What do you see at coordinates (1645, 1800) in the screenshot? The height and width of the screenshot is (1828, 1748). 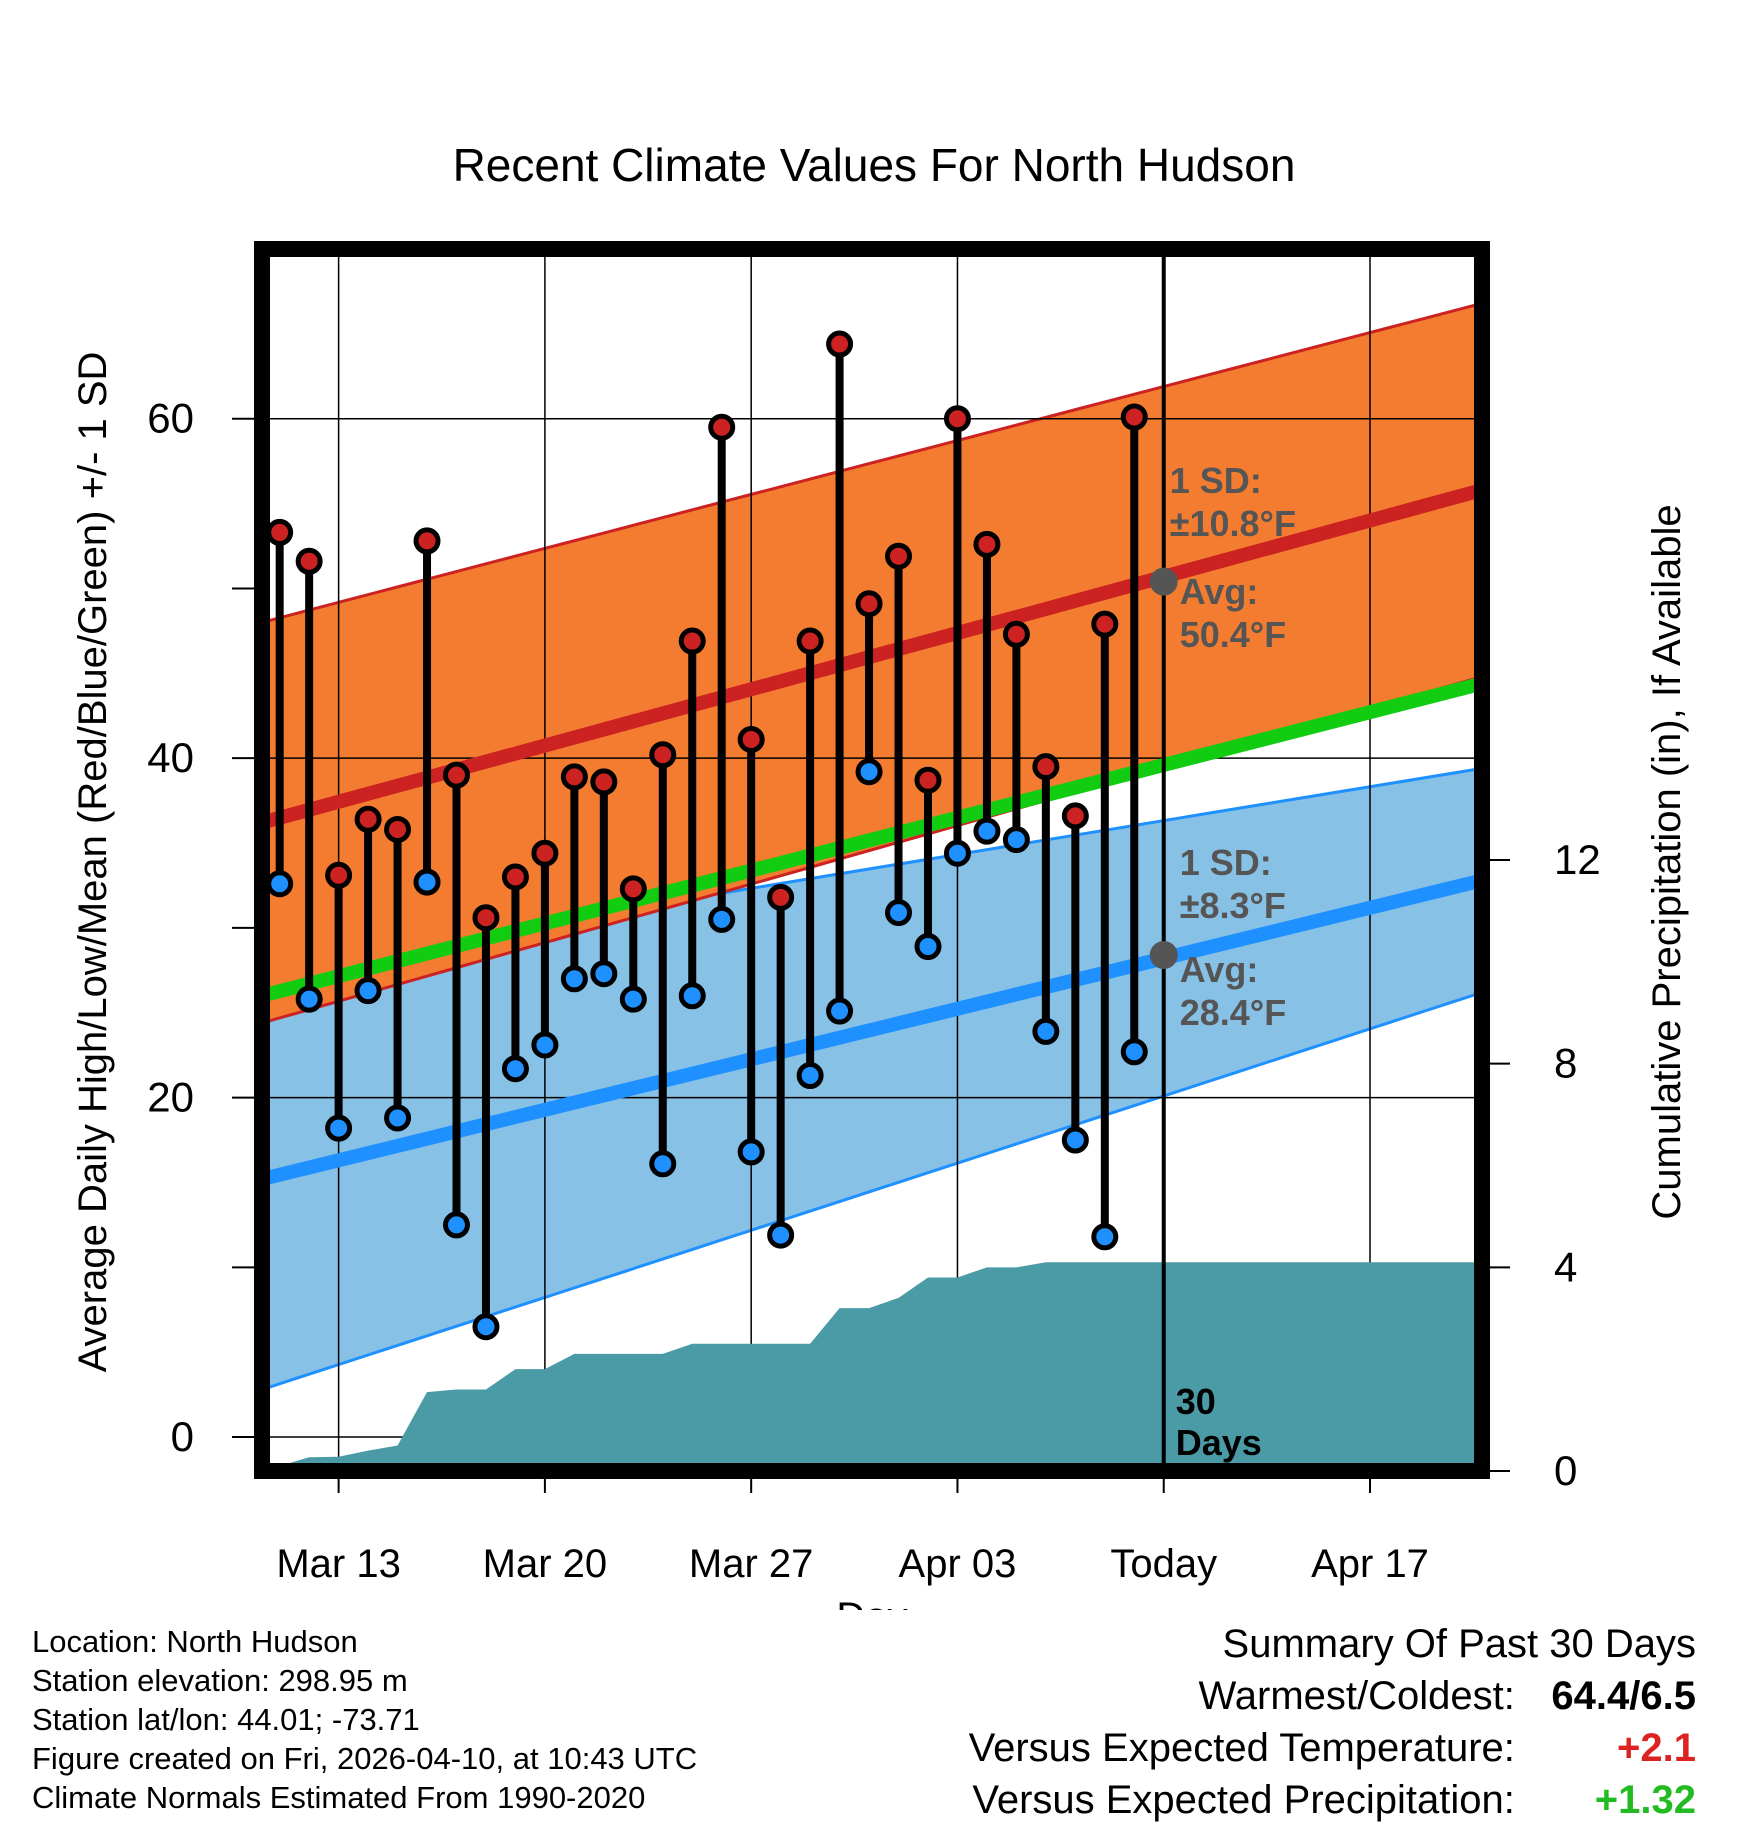 I see `precip-value: +1.32` at bounding box center [1645, 1800].